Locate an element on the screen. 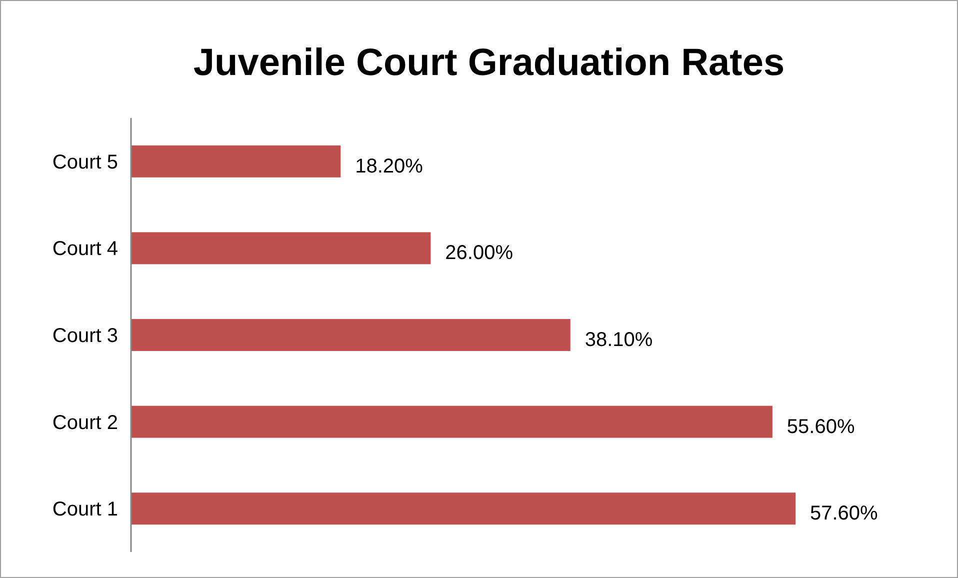 Image resolution: width=958 pixels, height=578 pixels. y-tick-label: Court 1 is located at coordinates (85, 509).